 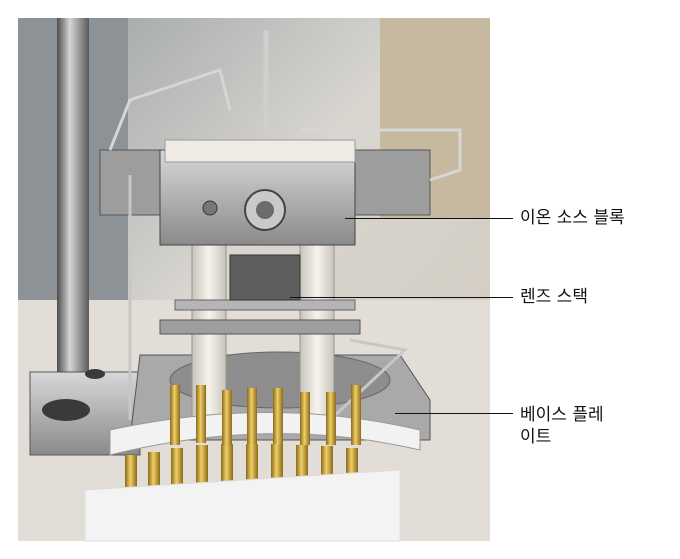 I want to click on source-screw, so click(x=210, y=208).